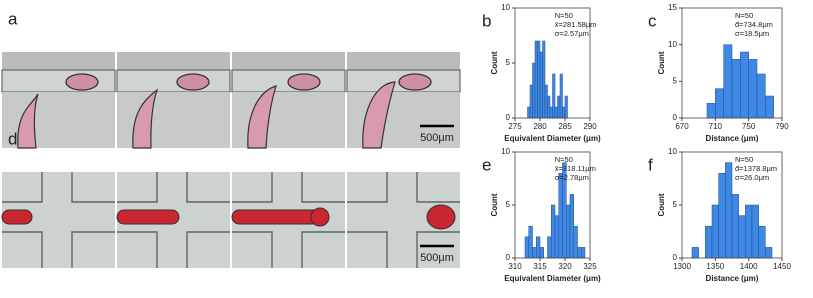  I want to click on x-tick-label: 1400, so click(749, 266).